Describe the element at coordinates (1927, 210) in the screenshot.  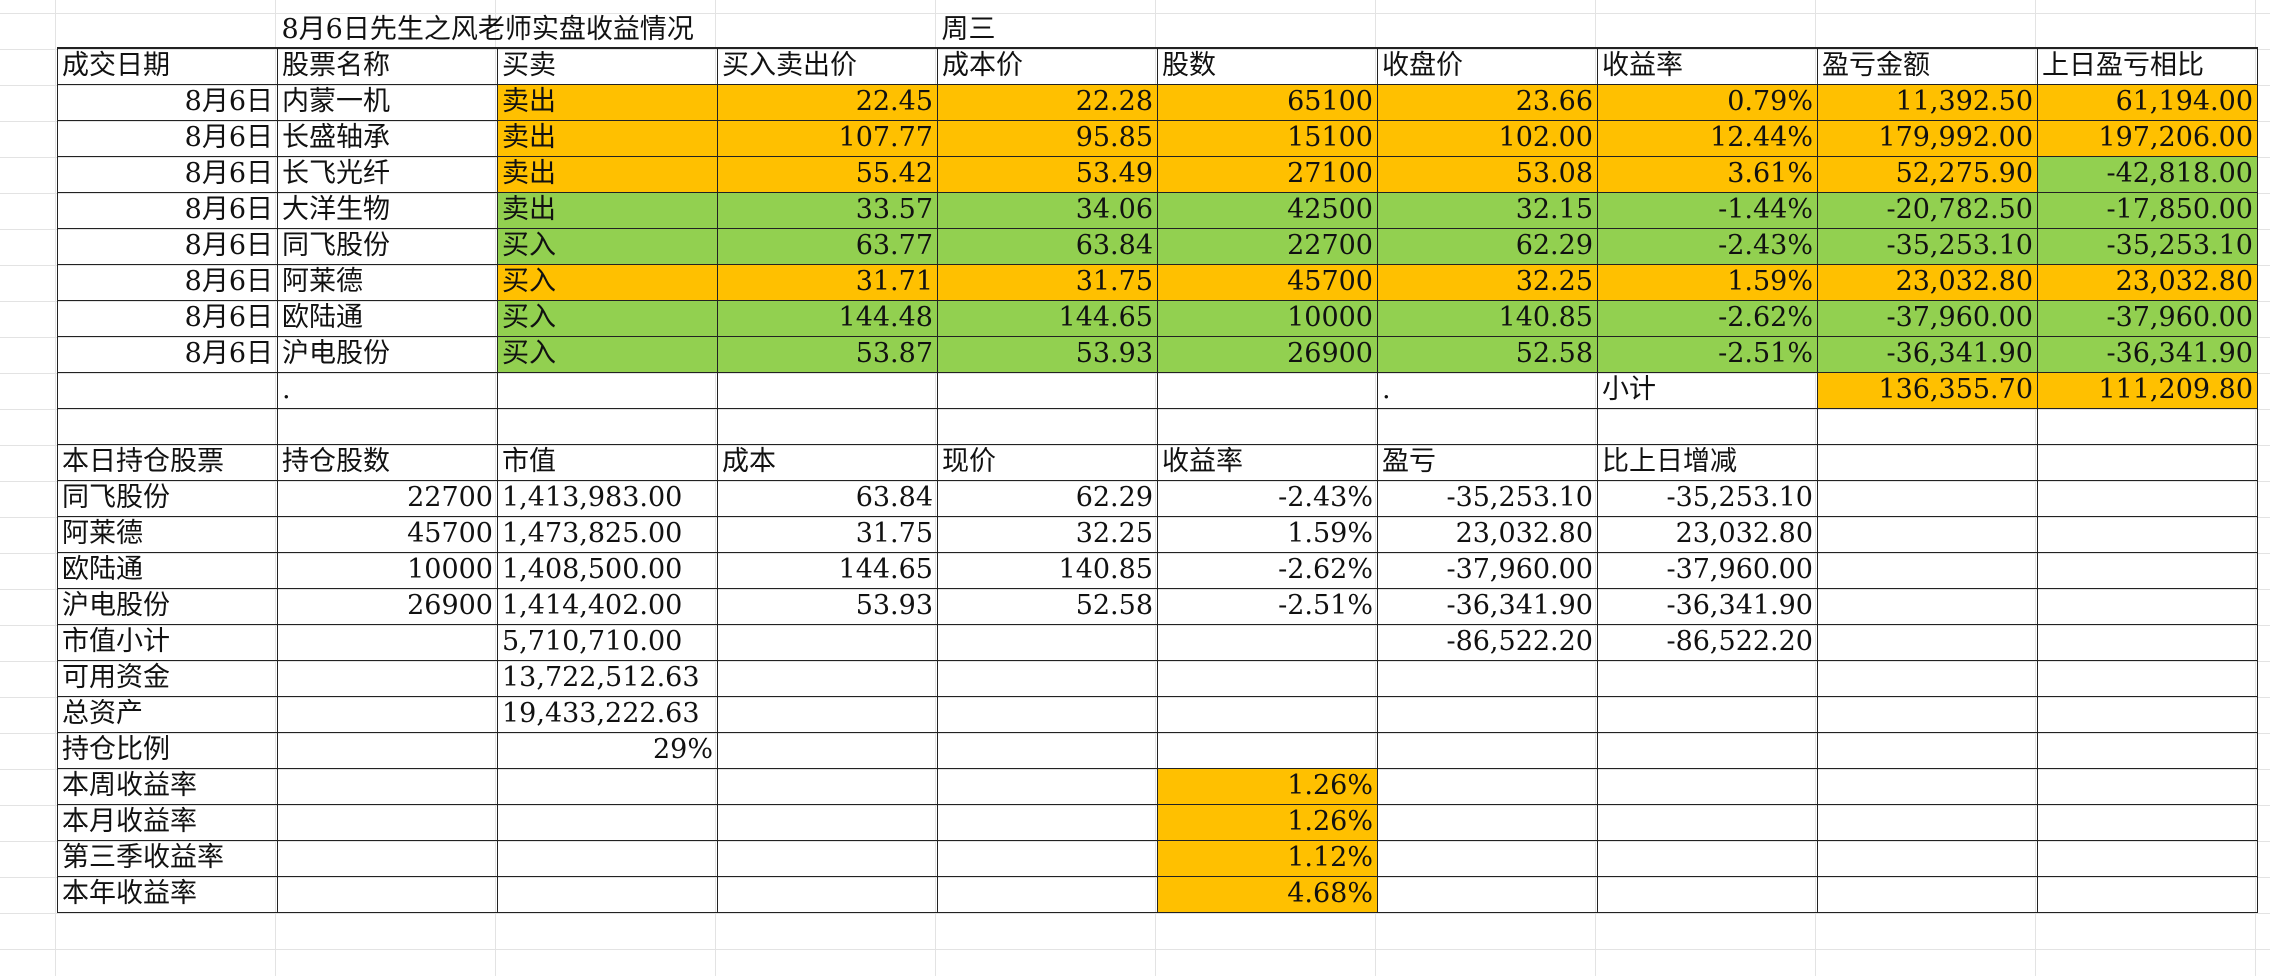
I see `cell: -20,782.50` at that location.